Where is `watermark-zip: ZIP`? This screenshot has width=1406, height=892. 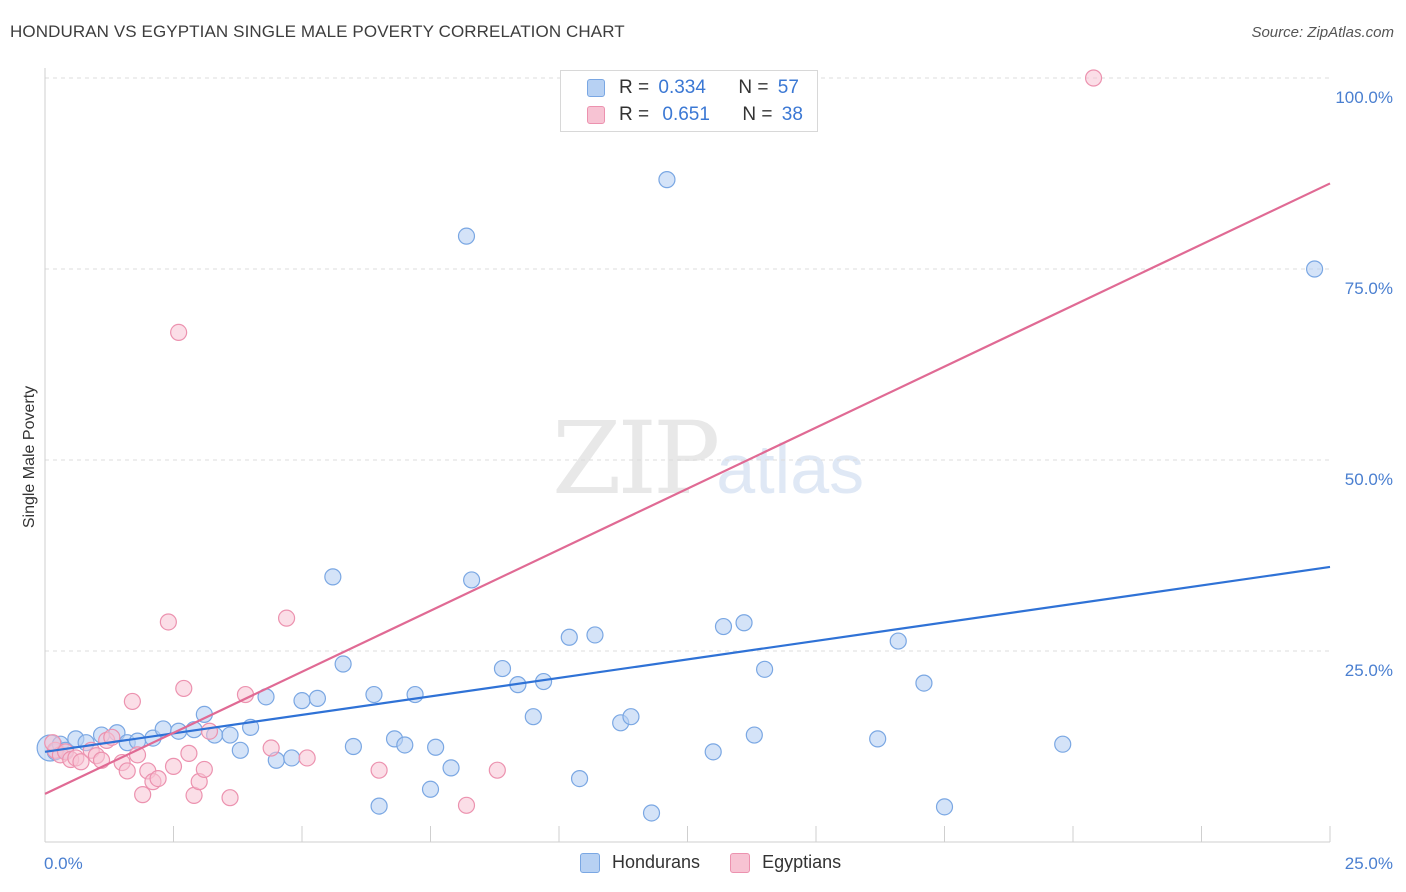
watermark-zip: ZIP is located at coordinates (636, 458).